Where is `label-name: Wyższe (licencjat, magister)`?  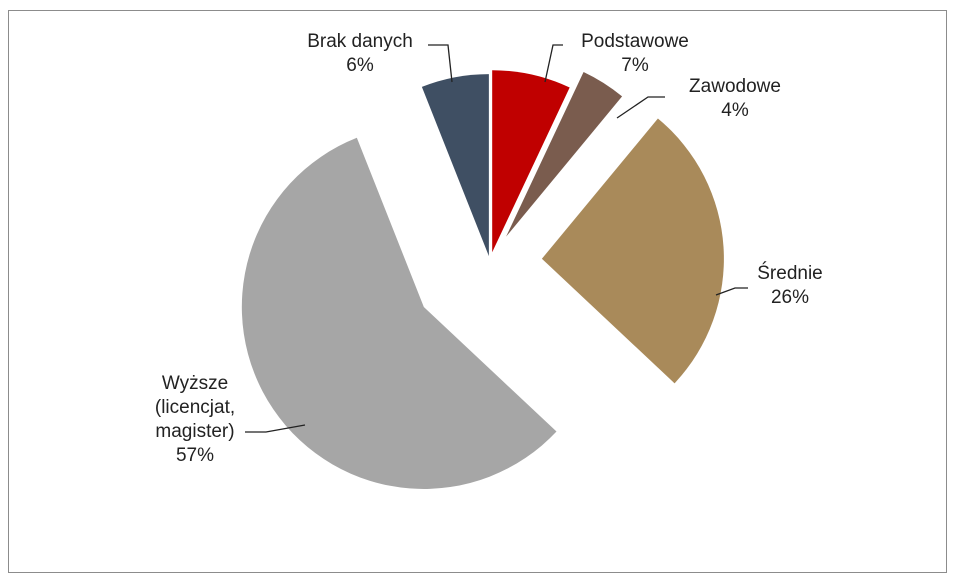
label-name: Wyższe (licencjat, magister) is located at coordinates (195, 407).